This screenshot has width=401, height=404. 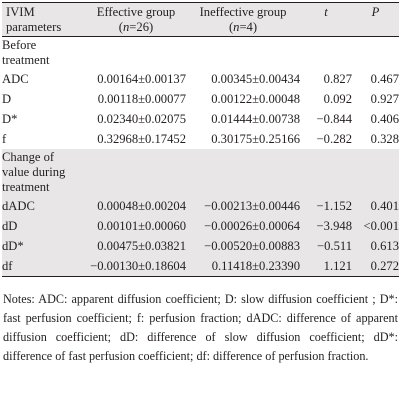 I want to click on header-t: t, so click(x=326, y=12).